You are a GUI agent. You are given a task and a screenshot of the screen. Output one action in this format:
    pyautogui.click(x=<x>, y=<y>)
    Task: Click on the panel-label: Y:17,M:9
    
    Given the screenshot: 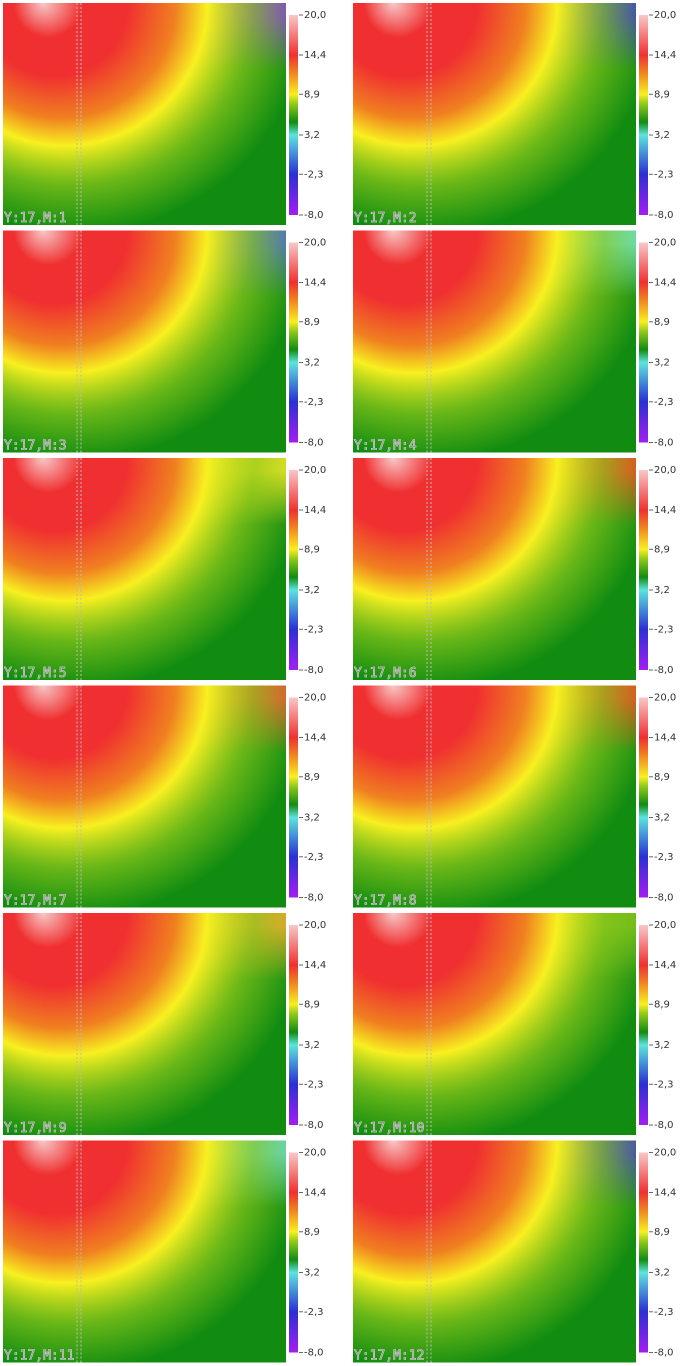 What is the action you would take?
    pyautogui.click(x=35, y=1128)
    